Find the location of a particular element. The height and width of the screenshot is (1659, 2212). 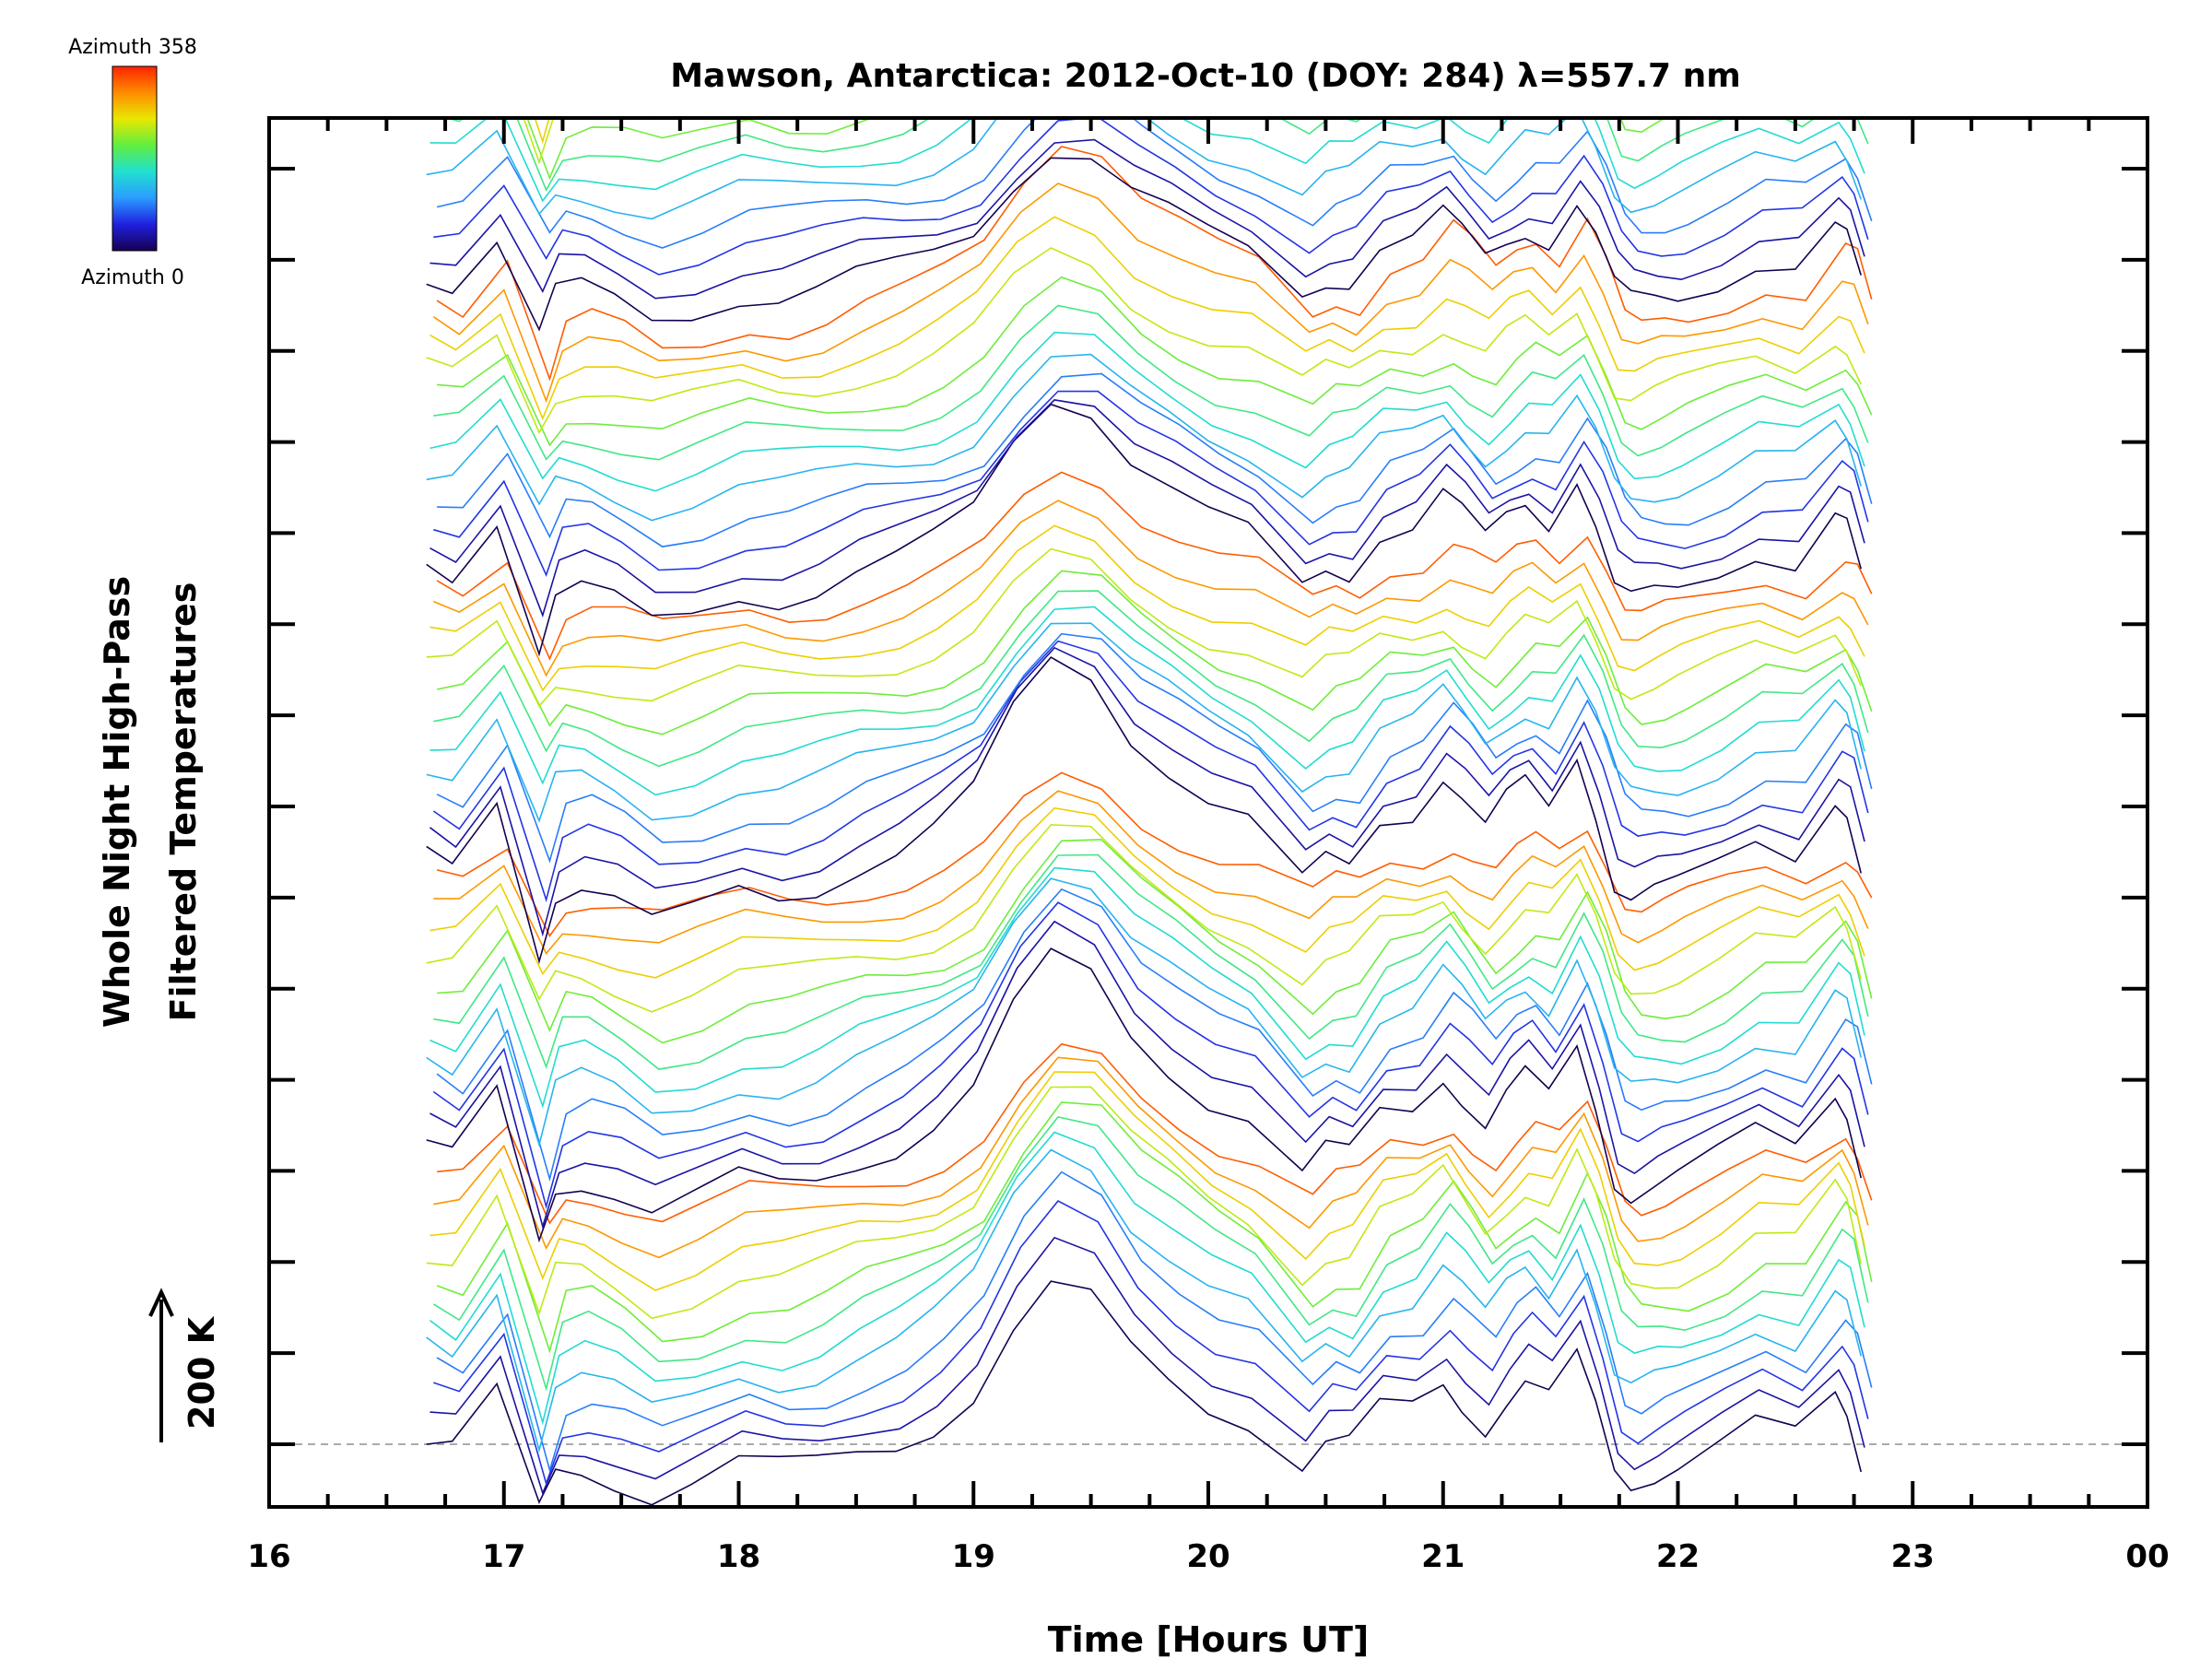

x-tick-label: 22 is located at coordinates (1678, 1556).